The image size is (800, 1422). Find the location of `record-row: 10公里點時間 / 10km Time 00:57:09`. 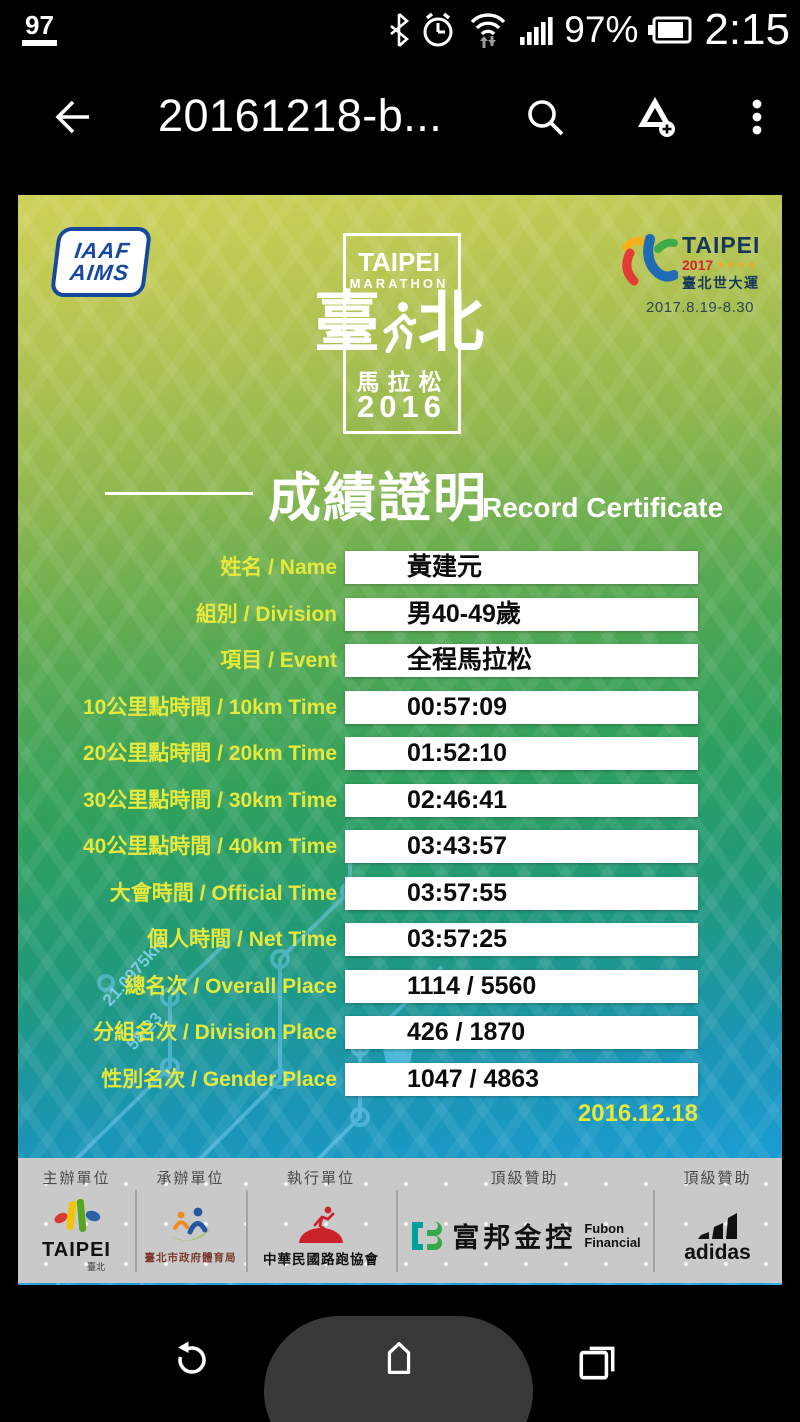

record-row: 10公里點時間 / 10km Time 00:57:09 is located at coordinates (400, 707).